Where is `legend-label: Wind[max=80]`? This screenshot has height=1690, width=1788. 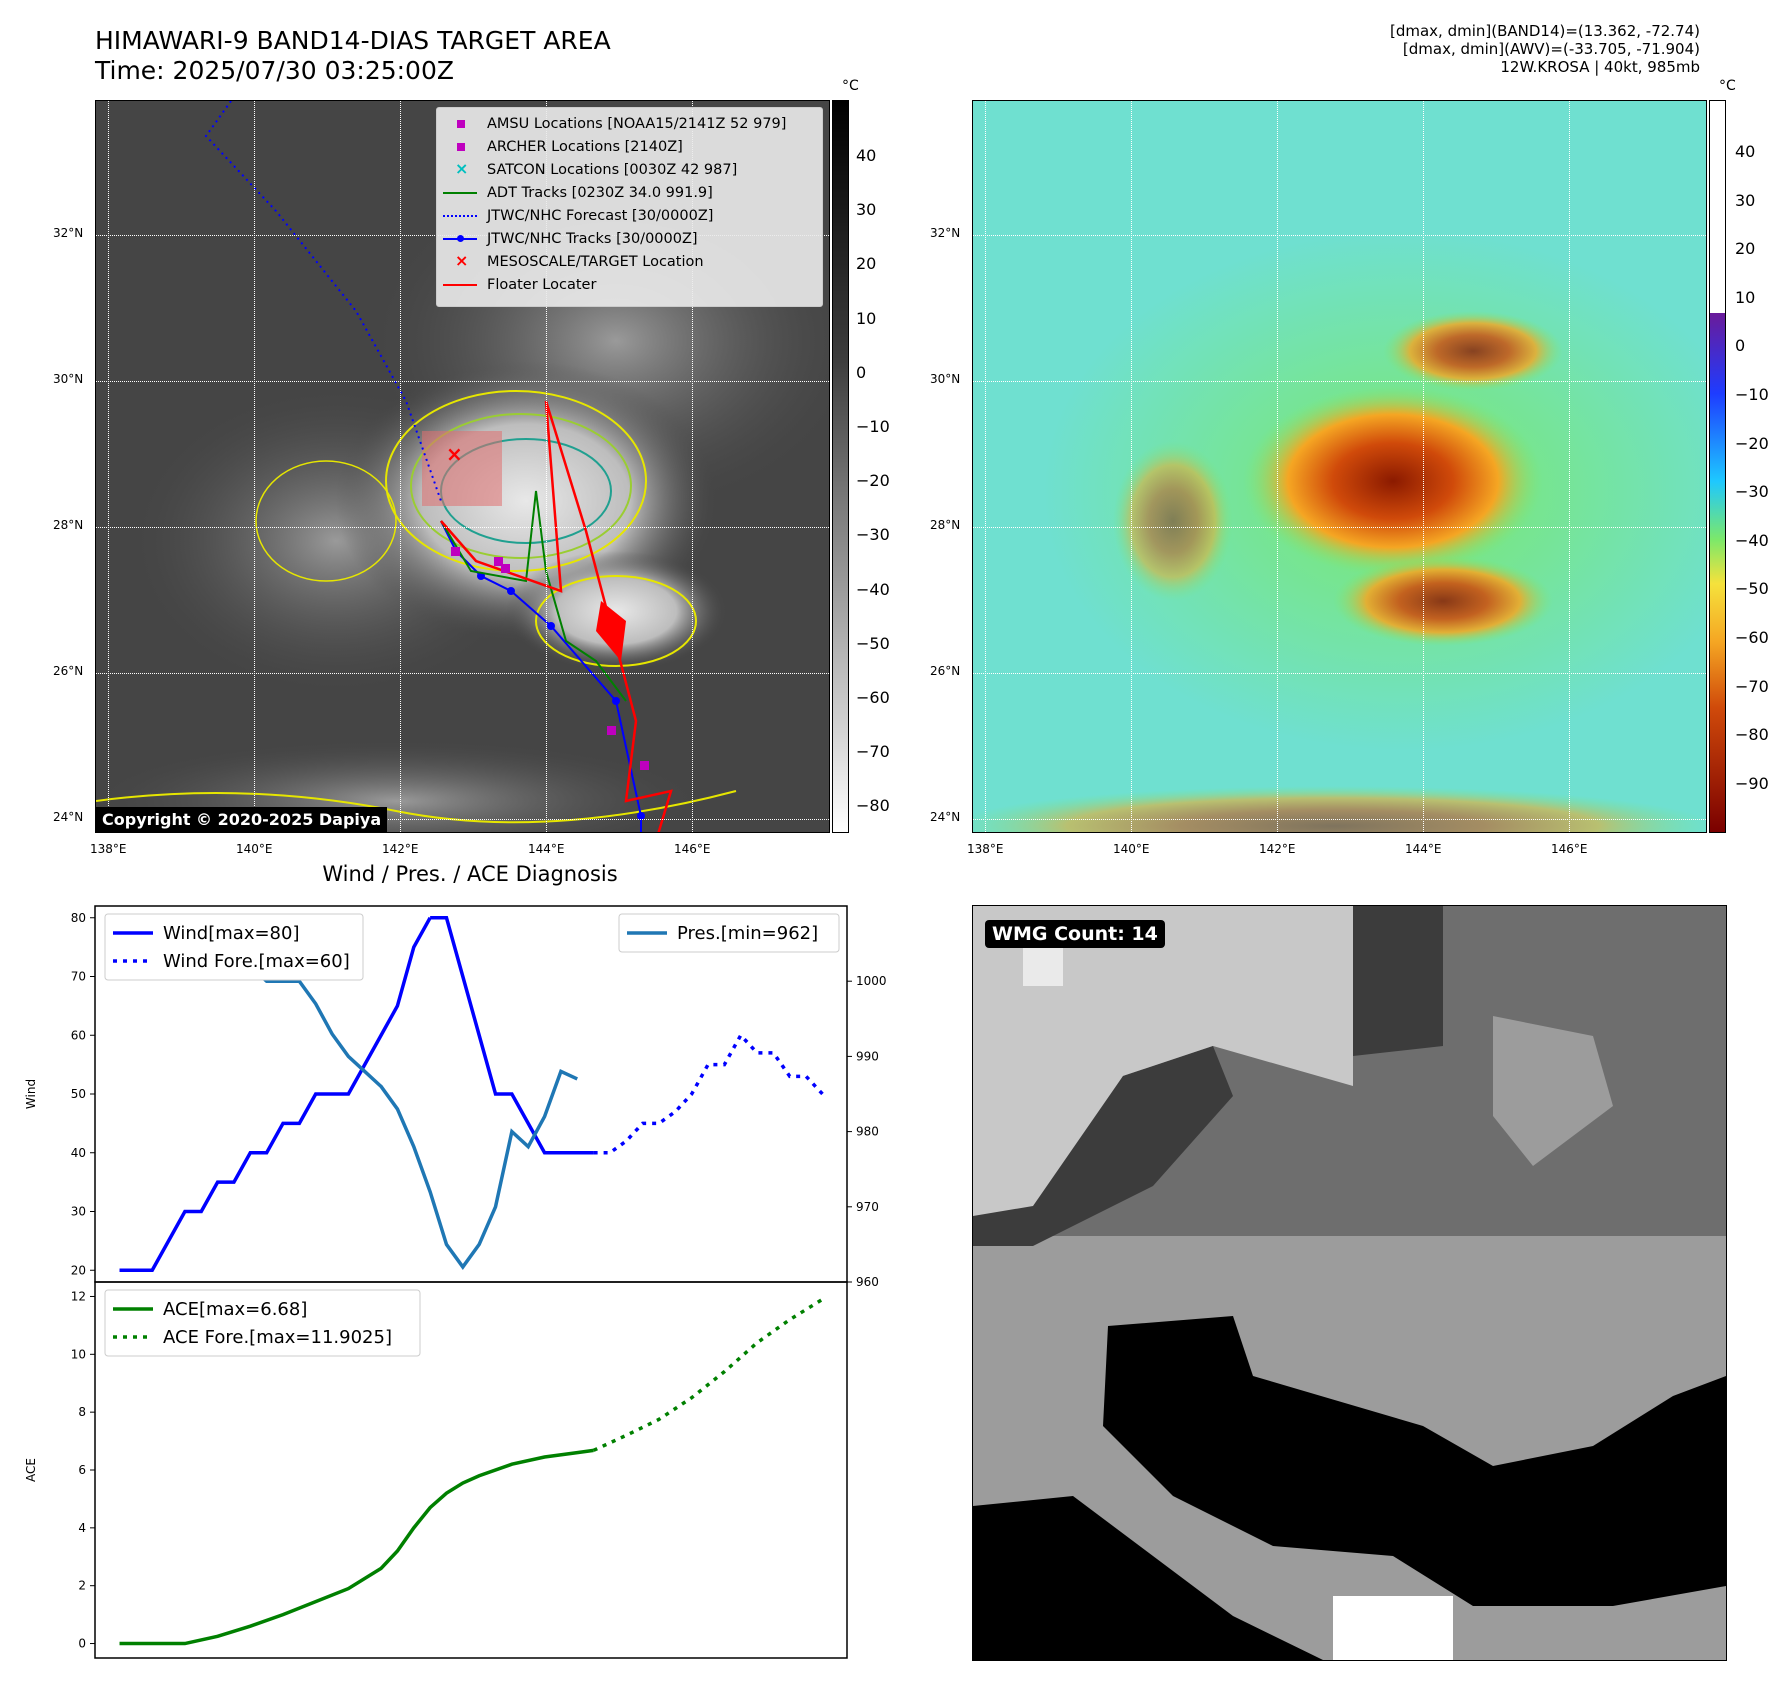
legend-label: Wind[max=80] is located at coordinates (231, 933).